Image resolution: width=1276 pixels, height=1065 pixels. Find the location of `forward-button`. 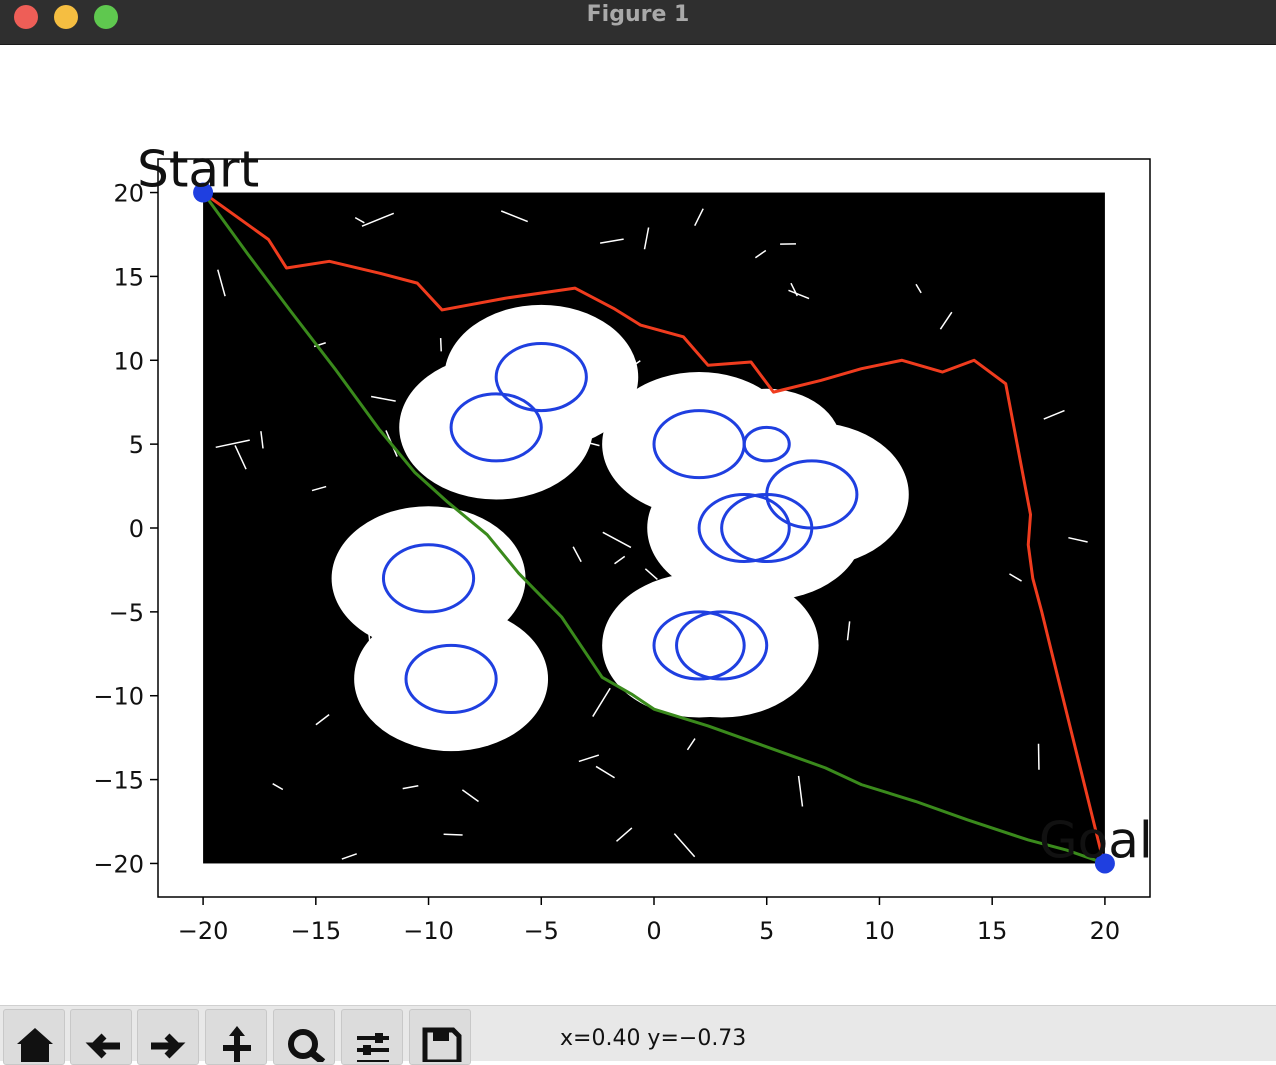

forward-button is located at coordinates (168, 1037).